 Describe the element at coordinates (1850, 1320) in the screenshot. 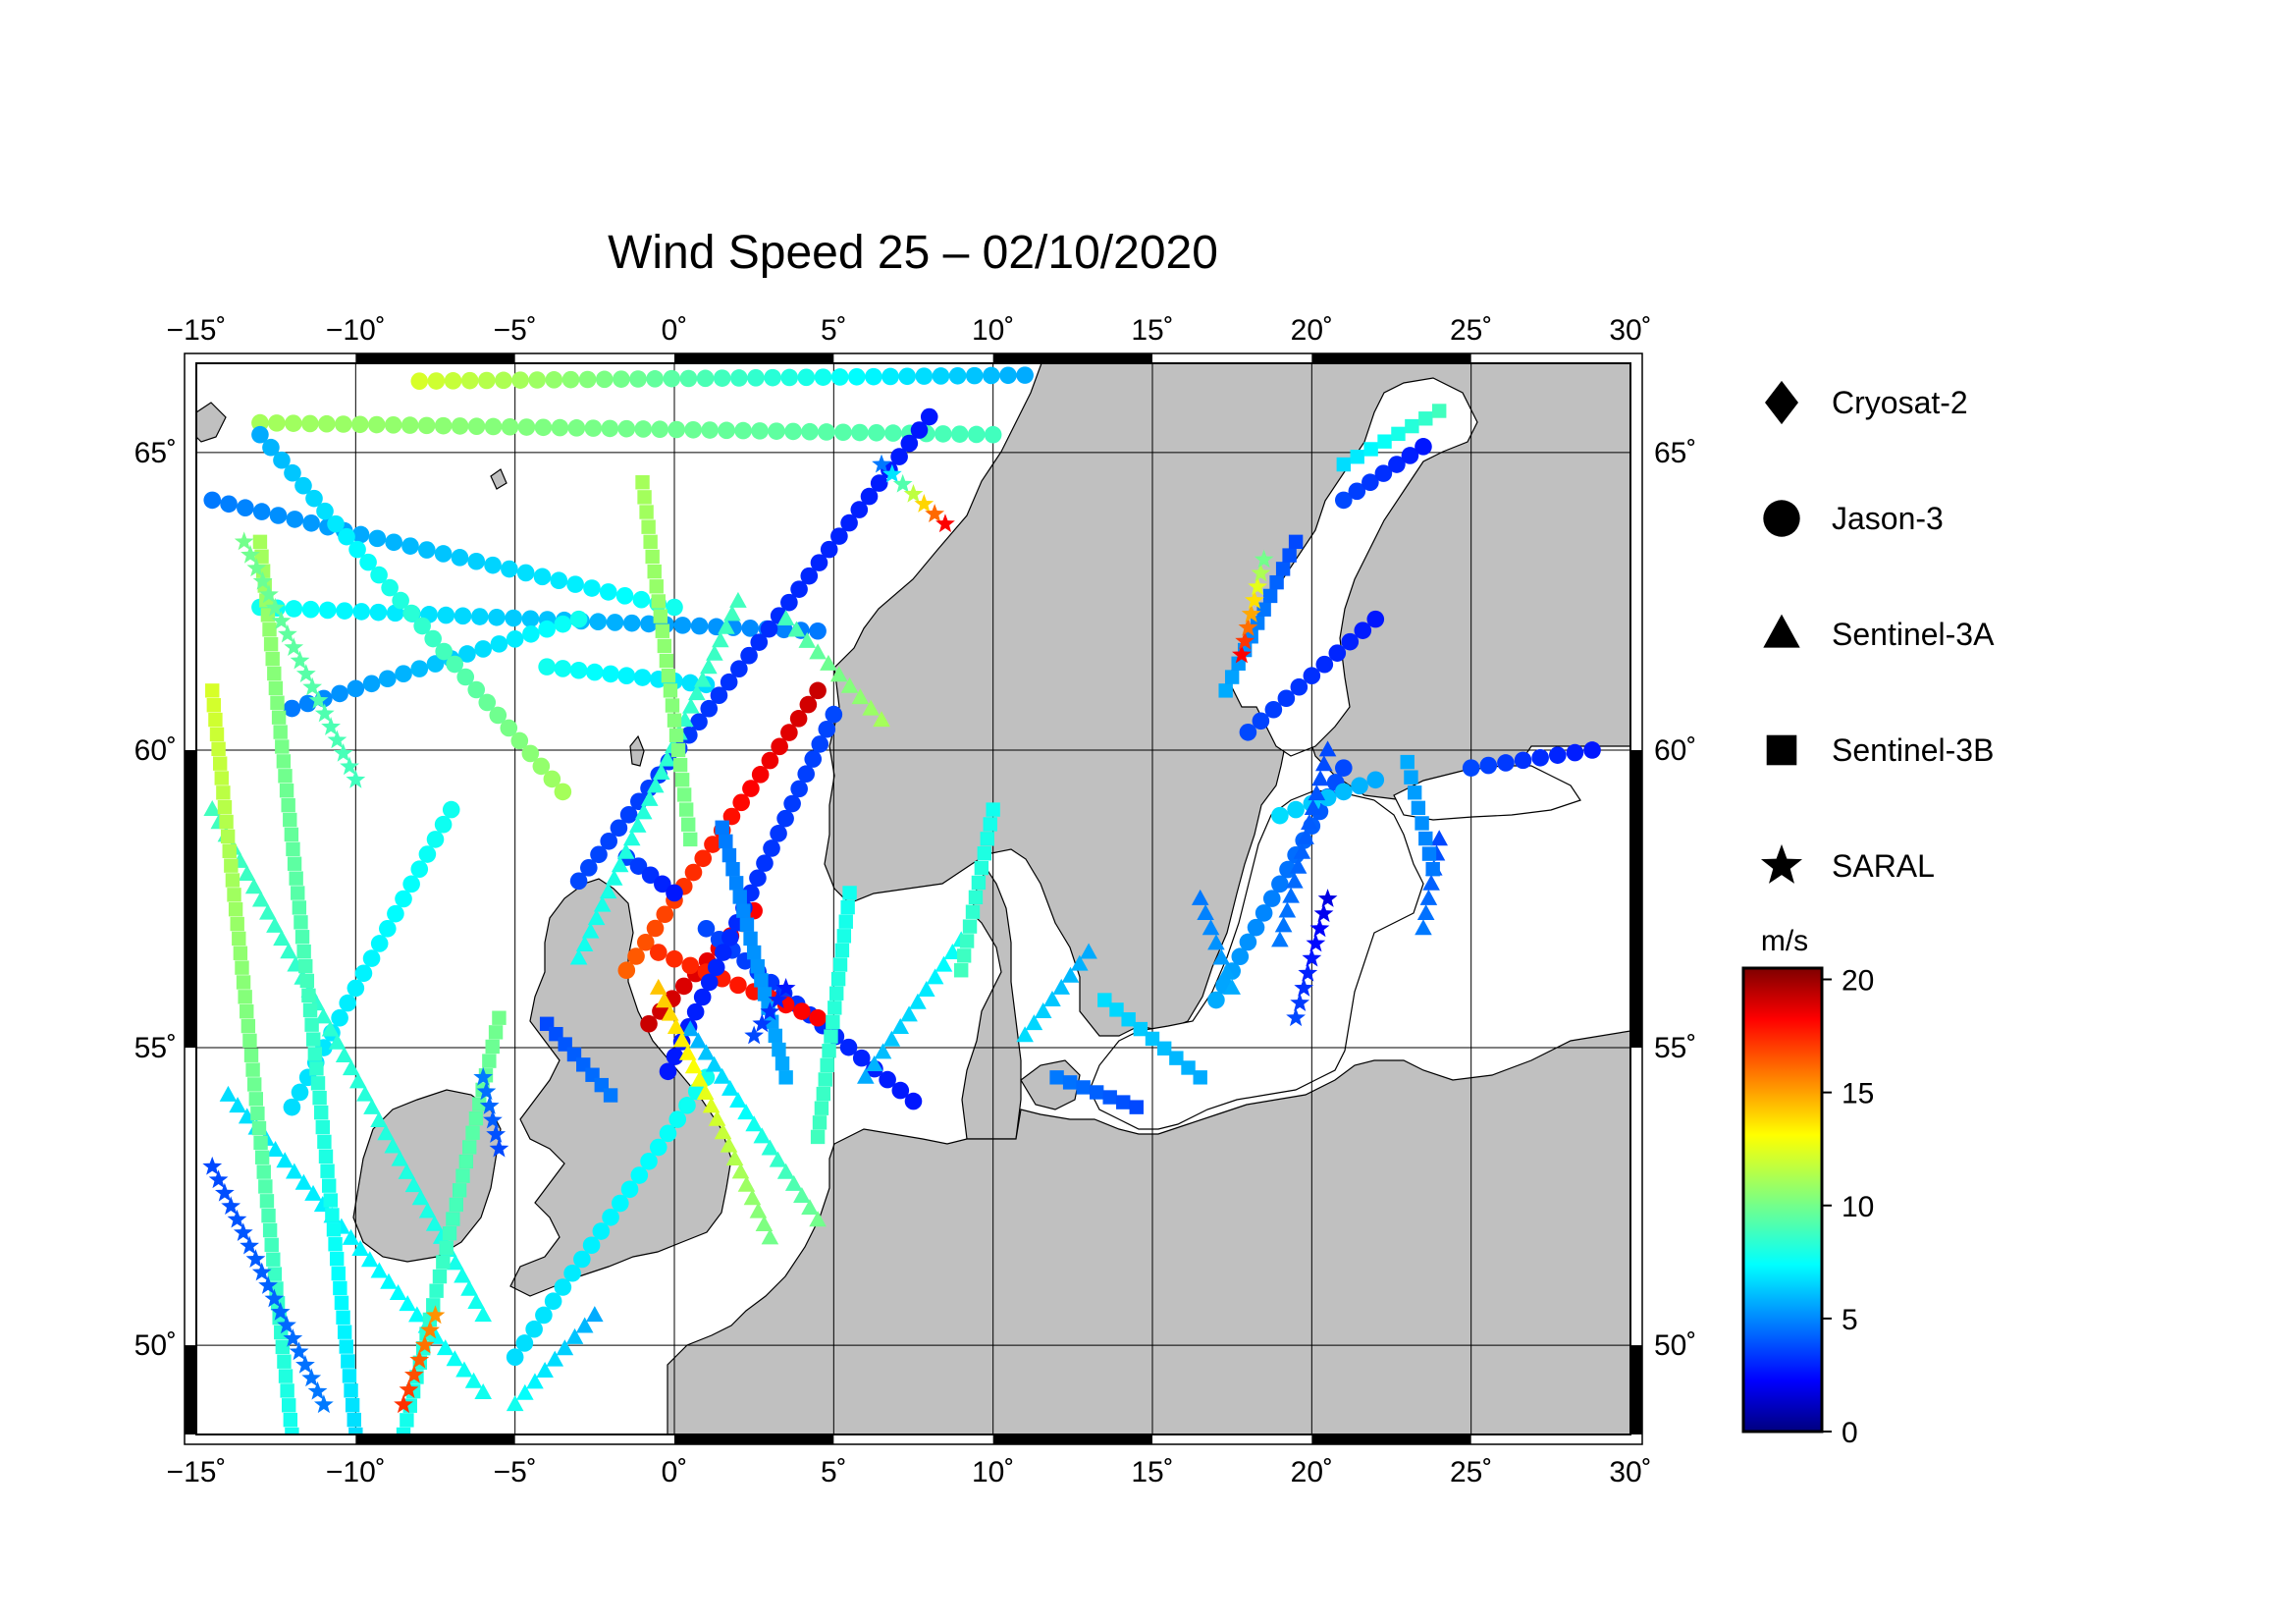

I see `colorbar-tick-label: 5` at that location.